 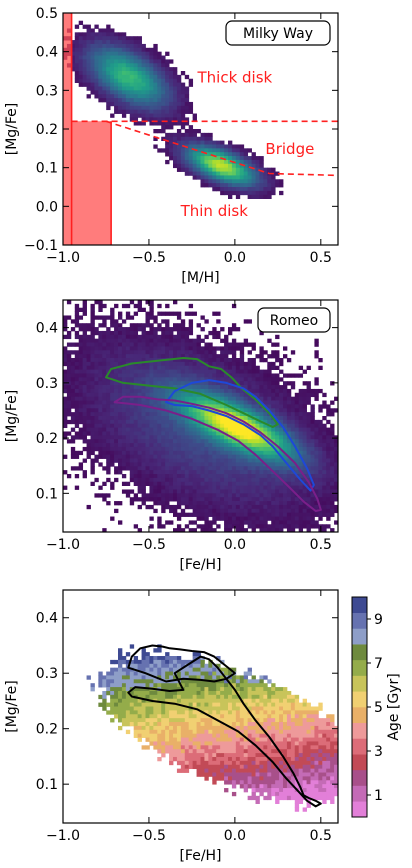 I want to click on x-tick-label: −1.0, so click(x=63, y=258).